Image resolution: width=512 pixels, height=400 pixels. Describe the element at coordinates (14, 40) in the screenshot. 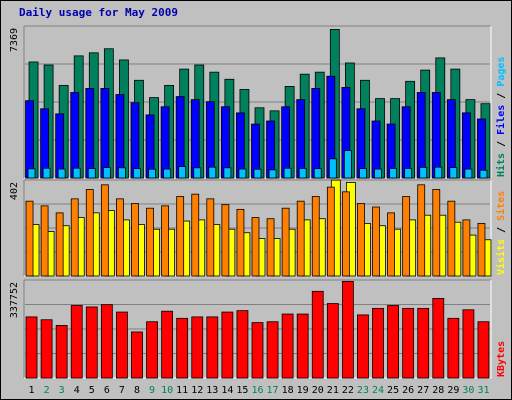

I see `y-max-label: 7369` at that location.